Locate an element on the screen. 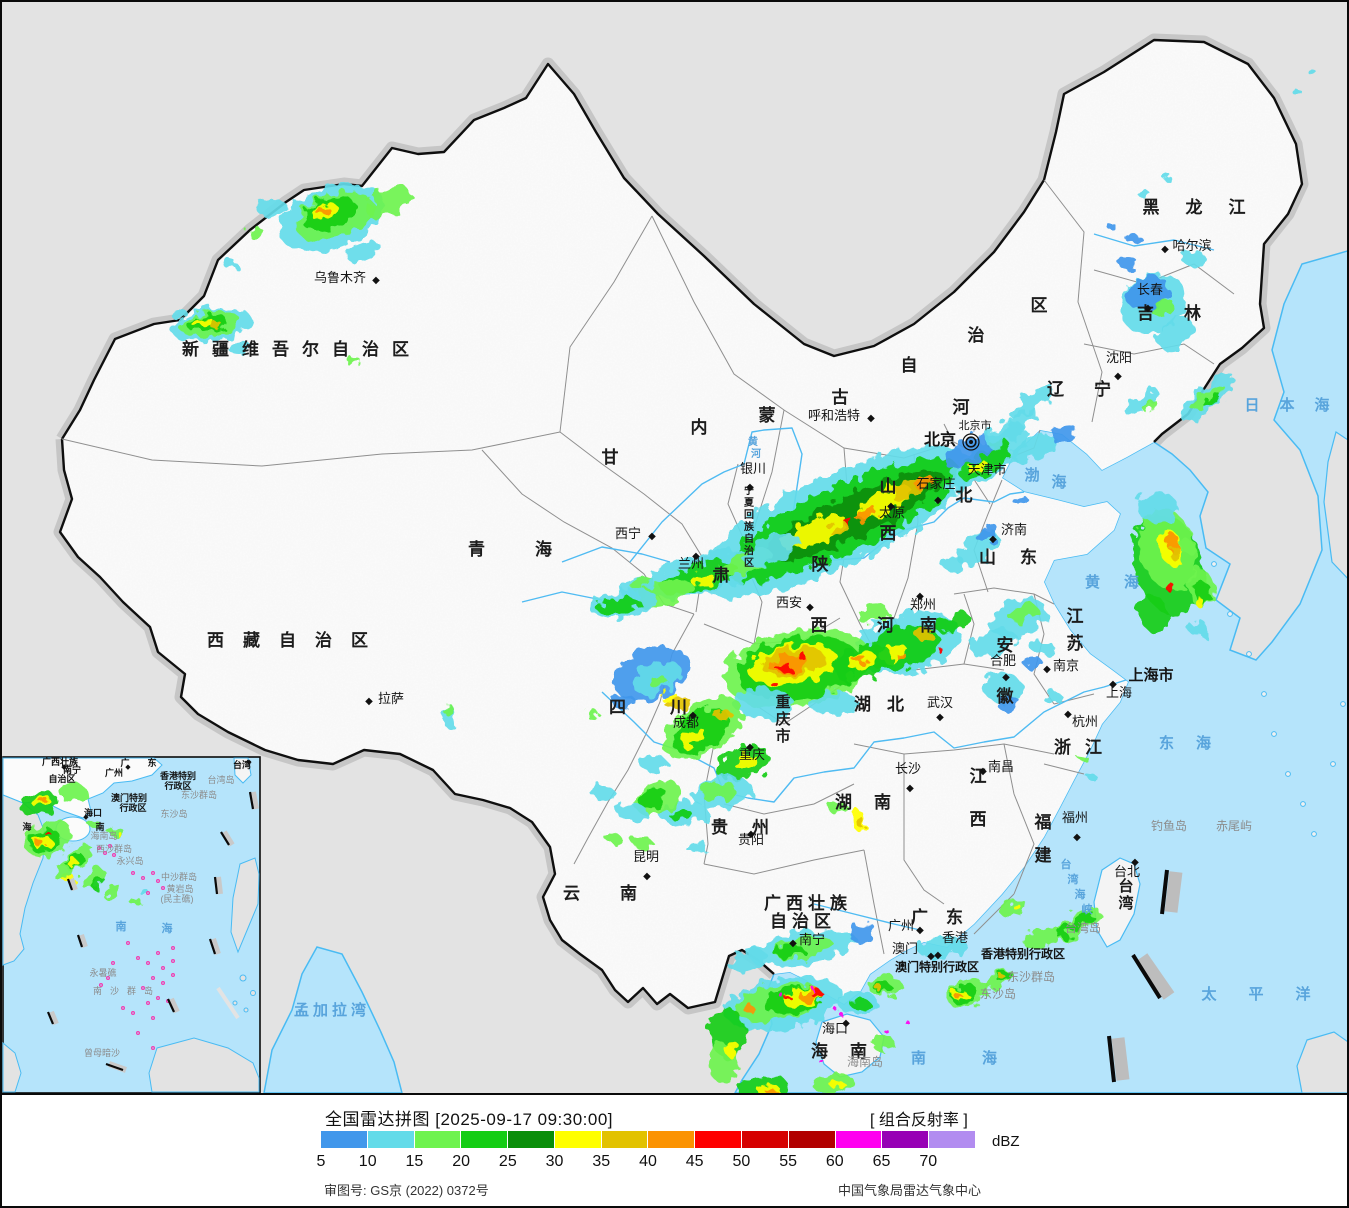 The height and width of the screenshot is (1208, 1349). island-label: 赤尾屿 is located at coordinates (1234, 826).